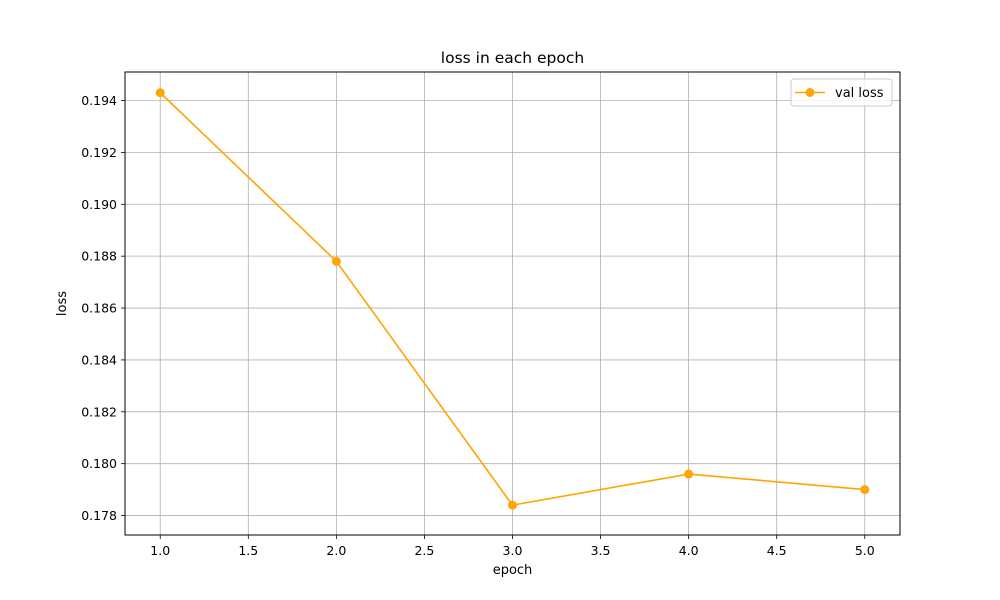 Image resolution: width=1000 pixels, height=600 pixels. I want to click on legend: val loss, so click(841, 92).